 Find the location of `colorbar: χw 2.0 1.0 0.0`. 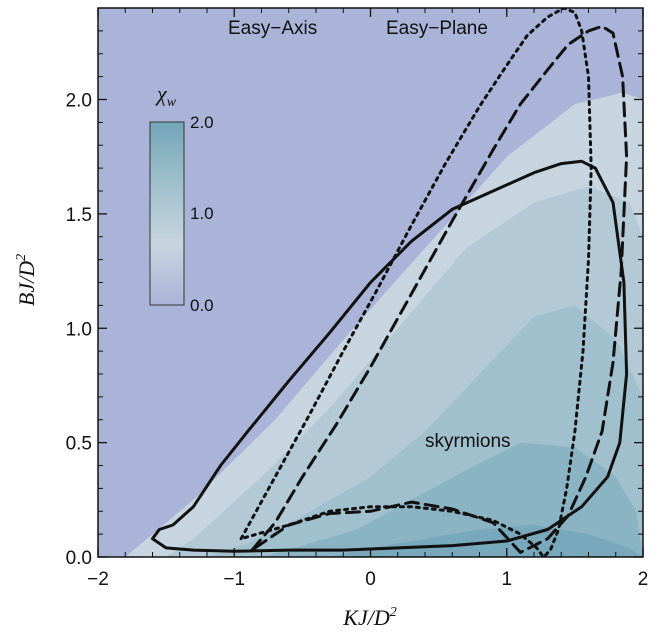

colorbar: χw 2.0 1.0 0.0 is located at coordinates (181, 198).